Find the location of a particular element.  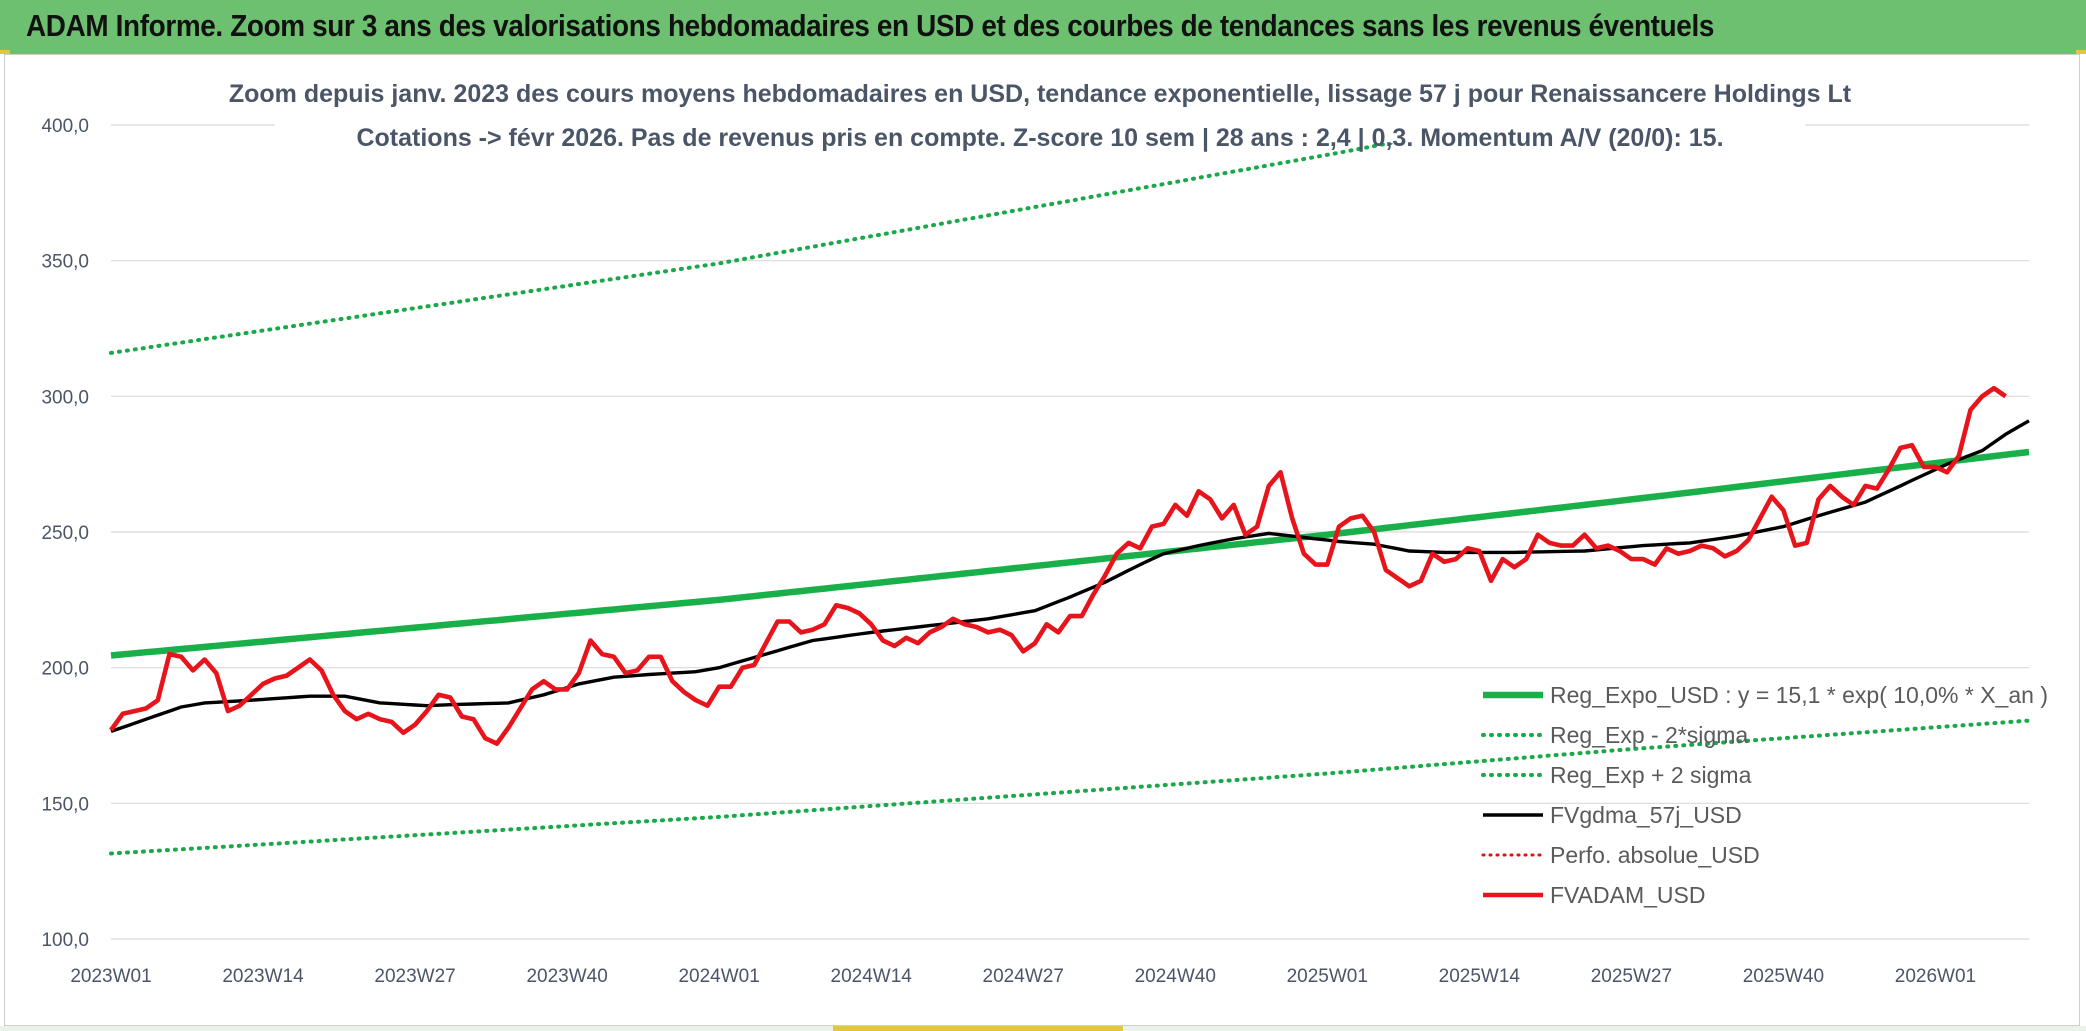

bottom-mark is located at coordinates (978, 1028).